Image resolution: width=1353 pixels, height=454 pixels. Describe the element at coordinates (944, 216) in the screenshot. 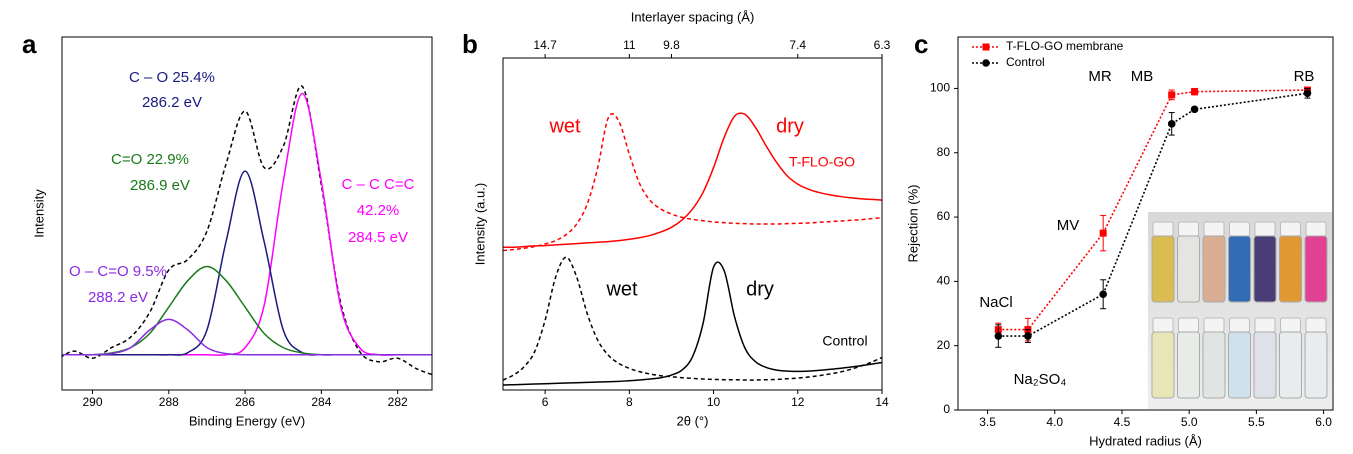

I see `y-tick-label: 60` at that location.